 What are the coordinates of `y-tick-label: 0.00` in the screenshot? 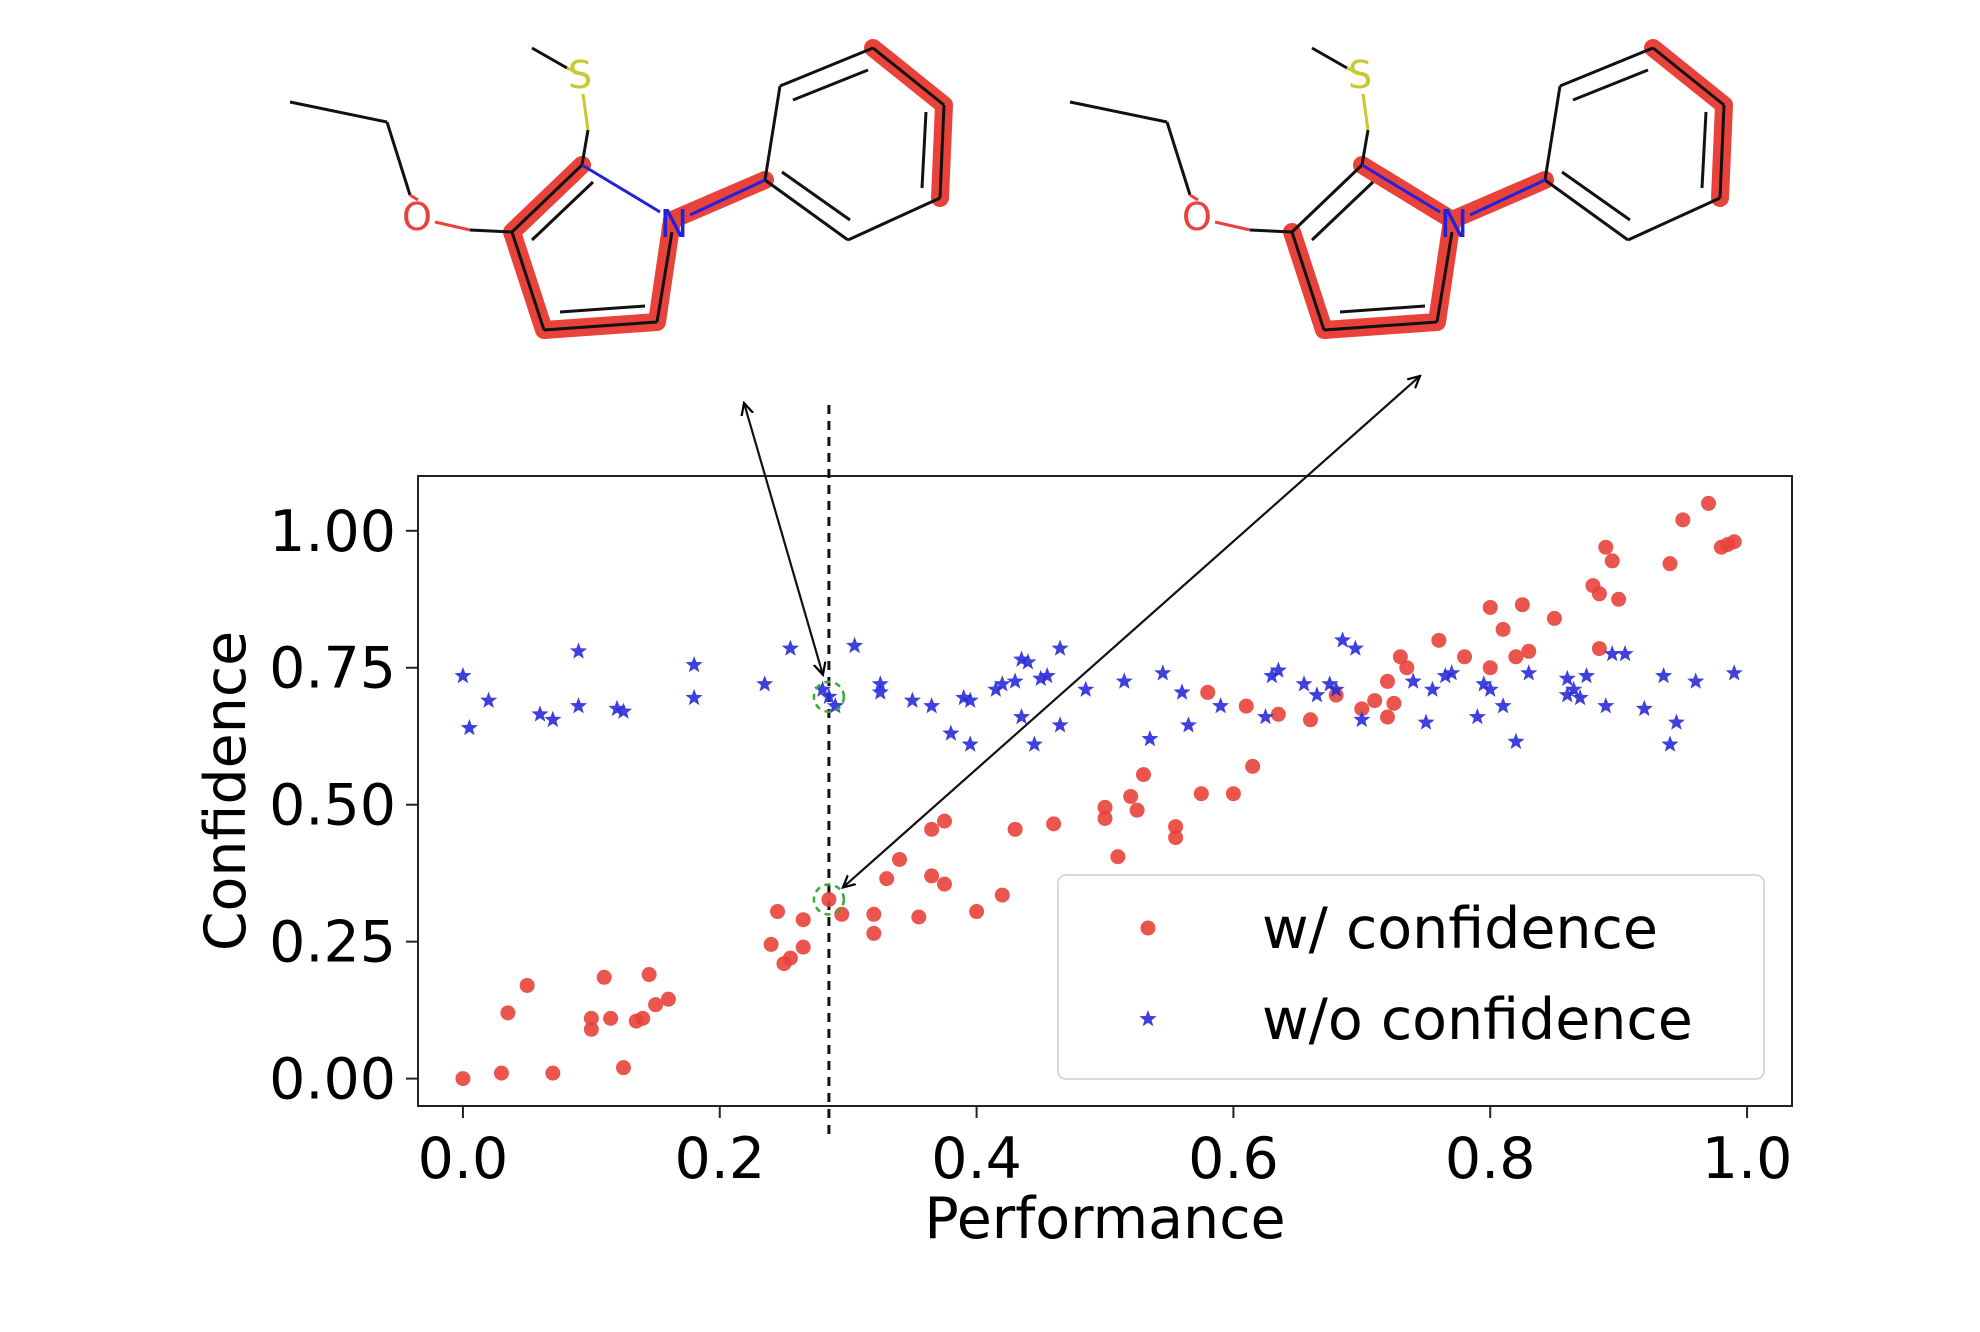 It's located at (332, 1080).